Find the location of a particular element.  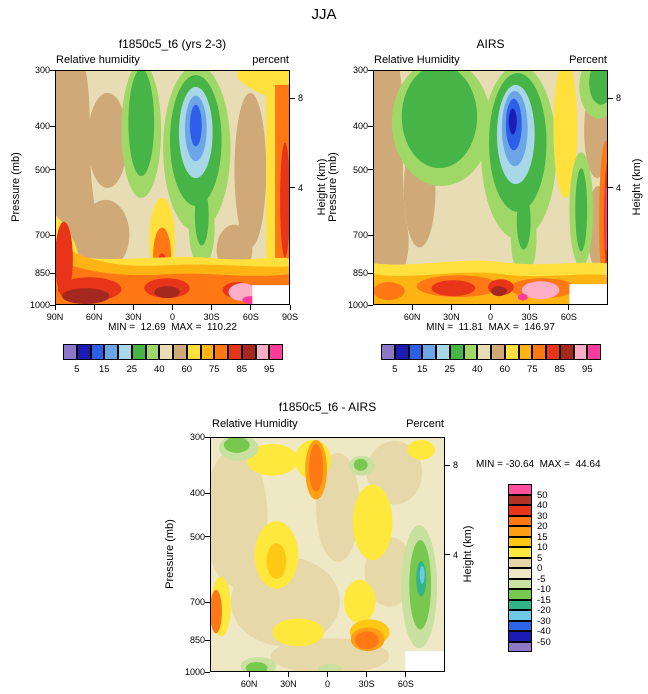

colorbar-label: 20 is located at coordinates (542, 526).